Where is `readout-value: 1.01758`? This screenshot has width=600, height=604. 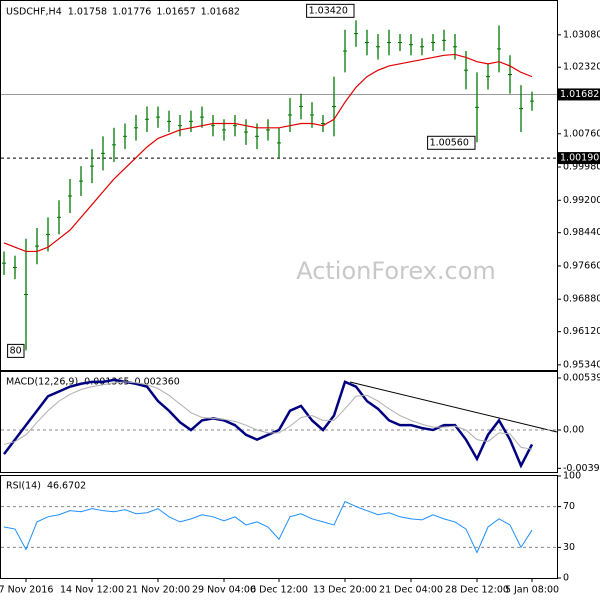
readout-value: 1.01758 is located at coordinates (87, 12).